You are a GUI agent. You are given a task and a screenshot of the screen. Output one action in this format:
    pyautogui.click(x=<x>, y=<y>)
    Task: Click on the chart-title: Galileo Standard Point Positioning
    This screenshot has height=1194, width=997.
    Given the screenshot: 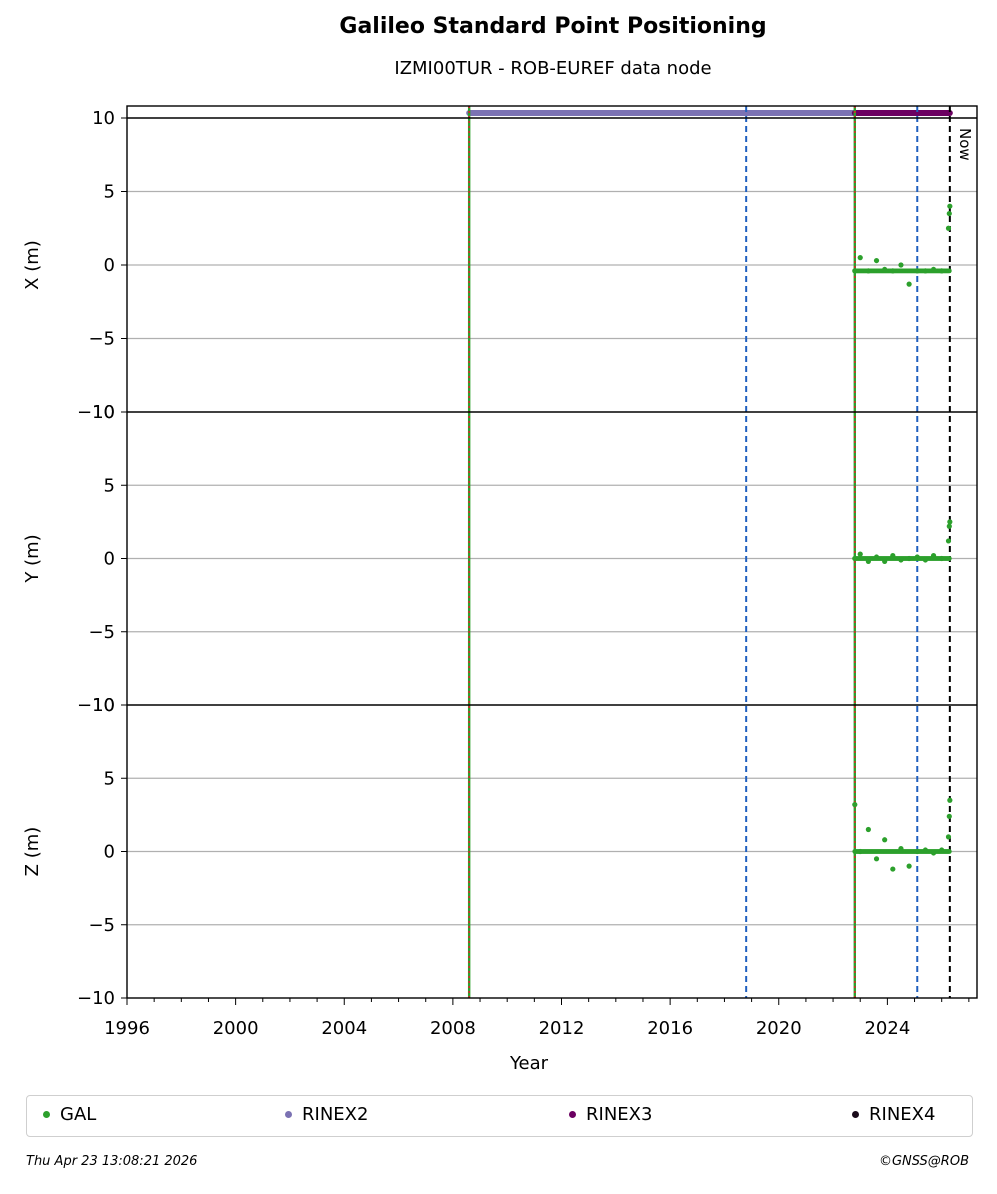 What is the action you would take?
    pyautogui.click(x=553, y=26)
    